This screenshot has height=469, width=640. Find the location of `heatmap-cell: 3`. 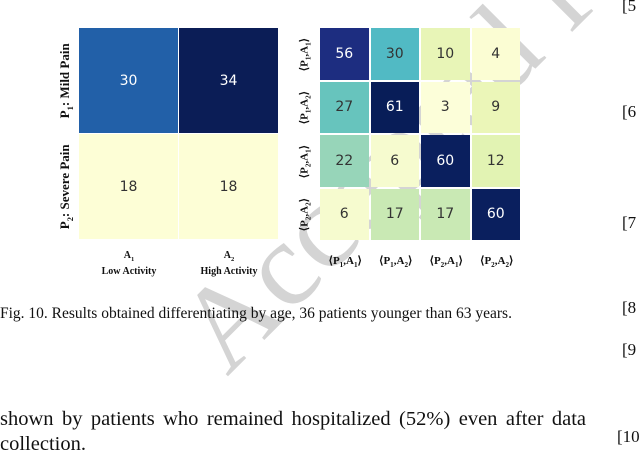

heatmap-cell: 3 is located at coordinates (445, 107).